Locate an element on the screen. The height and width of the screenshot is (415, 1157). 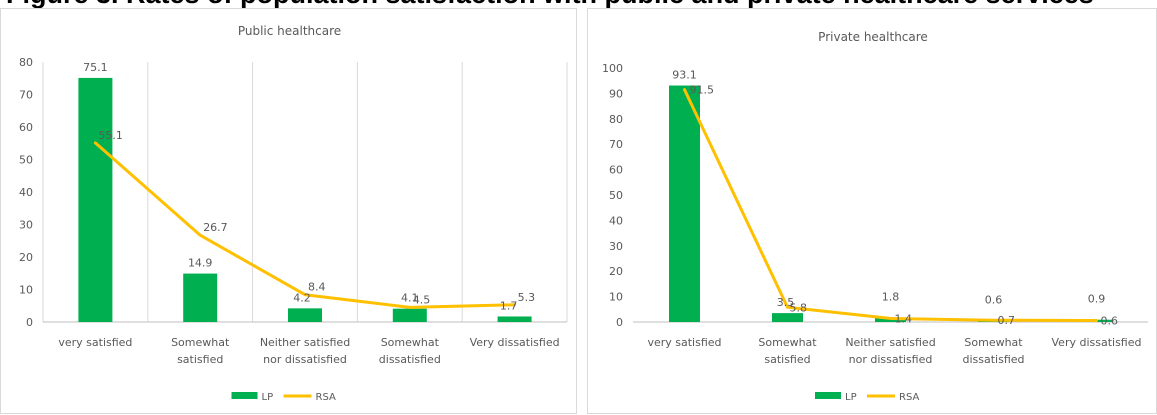
line-series-rsa is located at coordinates (305, 225).